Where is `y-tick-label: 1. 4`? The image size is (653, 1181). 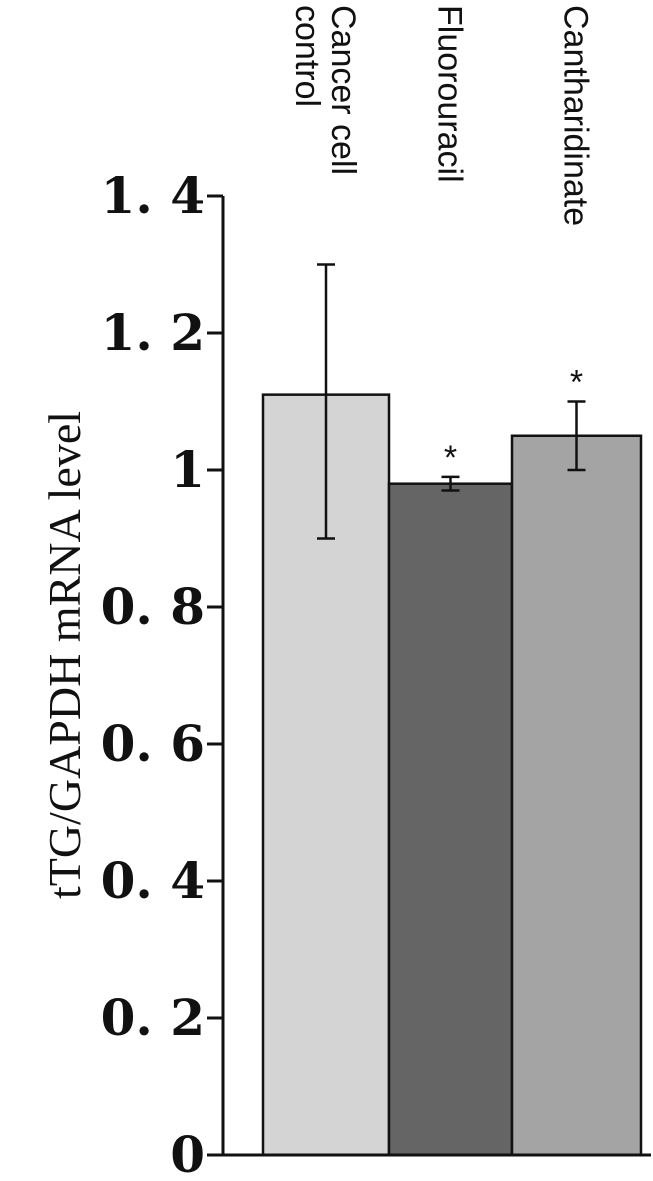
y-tick-label: 1. 4 is located at coordinates (153, 195).